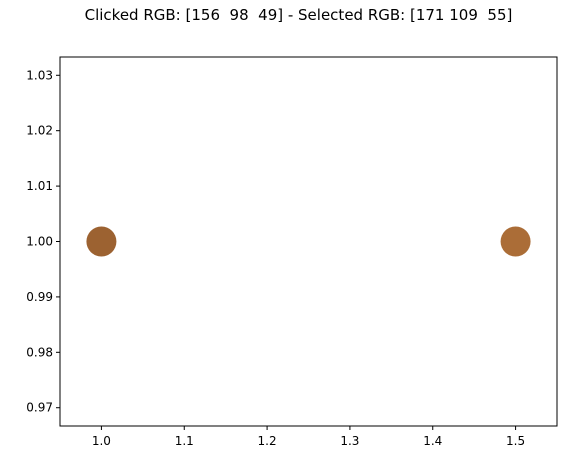 Image resolution: width=584 pixels, height=458 pixels. I want to click on x-tick-label: 1.0, so click(101, 441).